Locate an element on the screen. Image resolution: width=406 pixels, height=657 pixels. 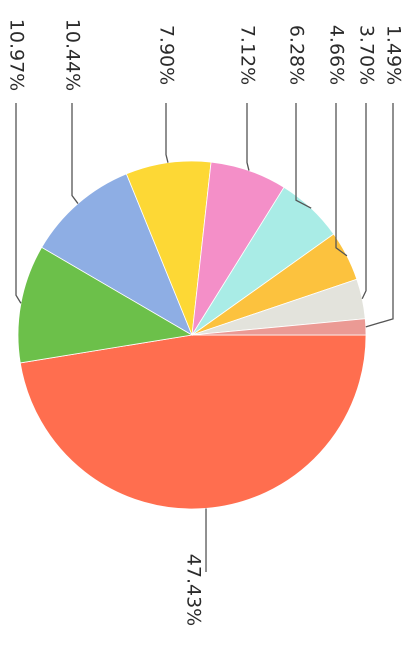
slice-label: 6.28% is located at coordinates (297, 55).